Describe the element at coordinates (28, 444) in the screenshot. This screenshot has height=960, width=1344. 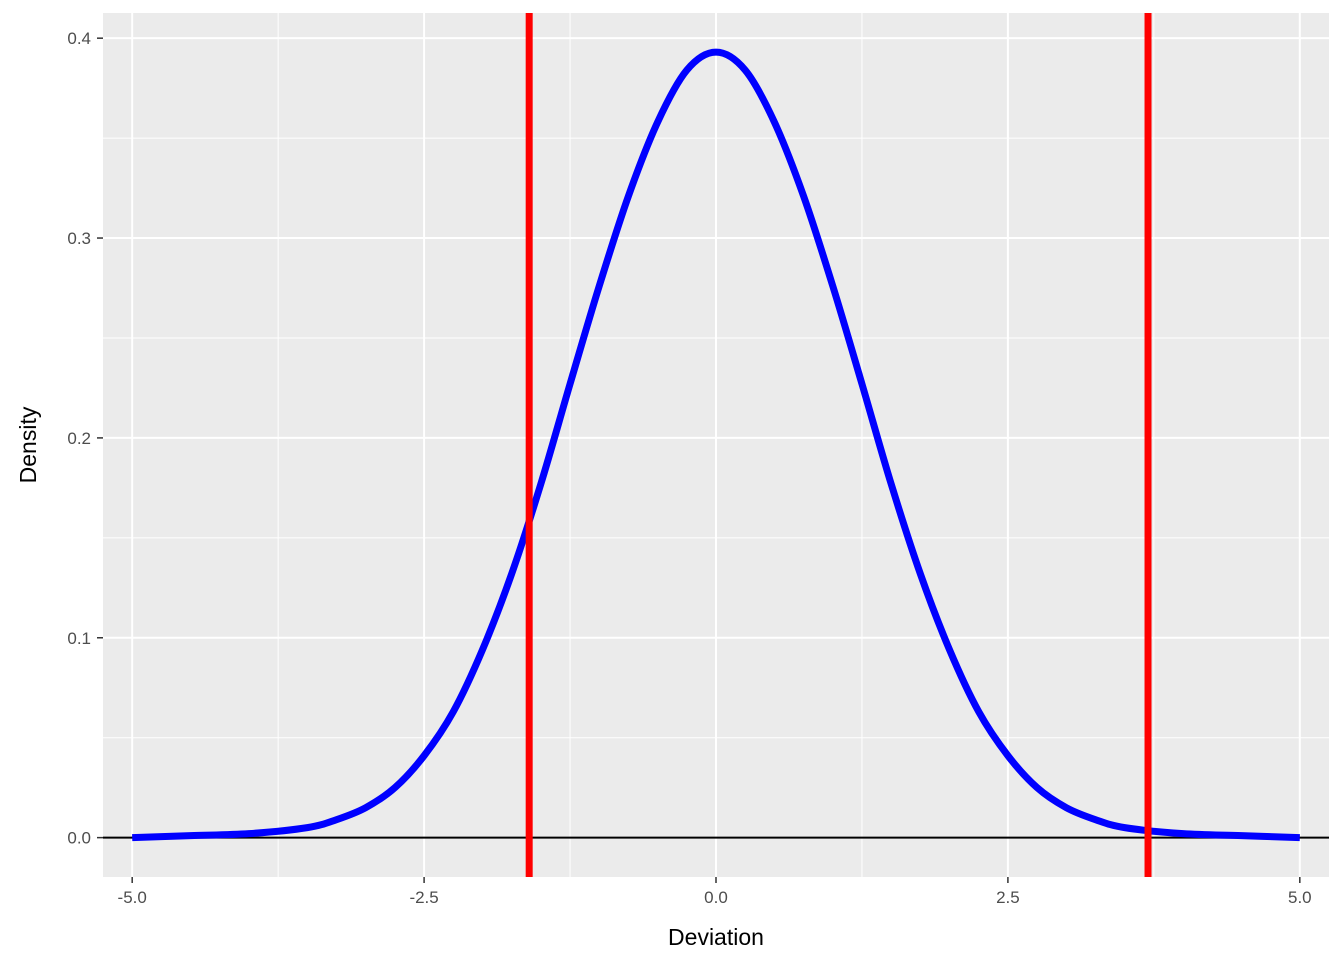
I see `y-axis-title: Density` at that location.